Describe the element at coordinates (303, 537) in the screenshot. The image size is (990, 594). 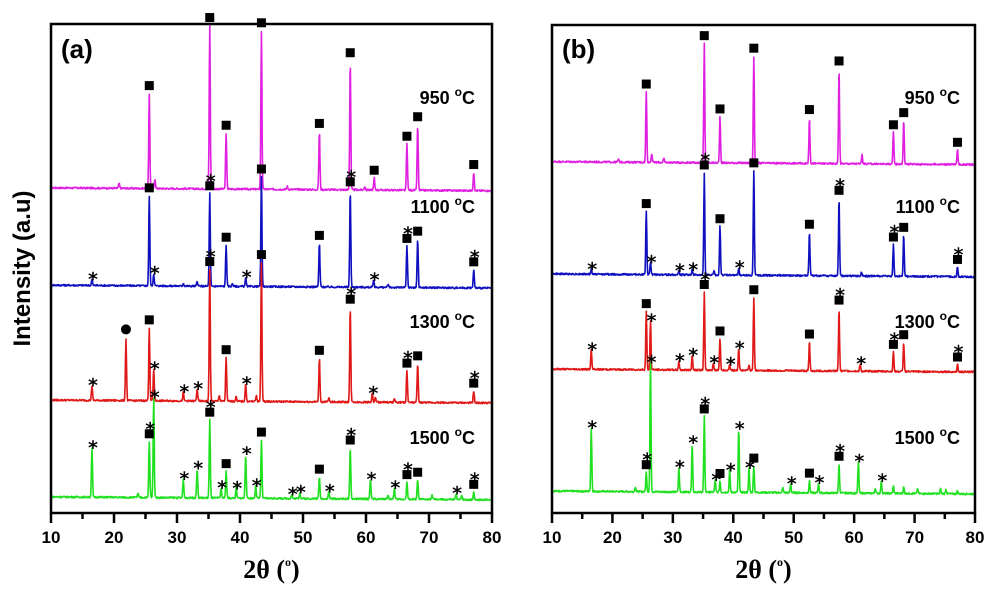
I see `x-tick-label: 50` at that location.